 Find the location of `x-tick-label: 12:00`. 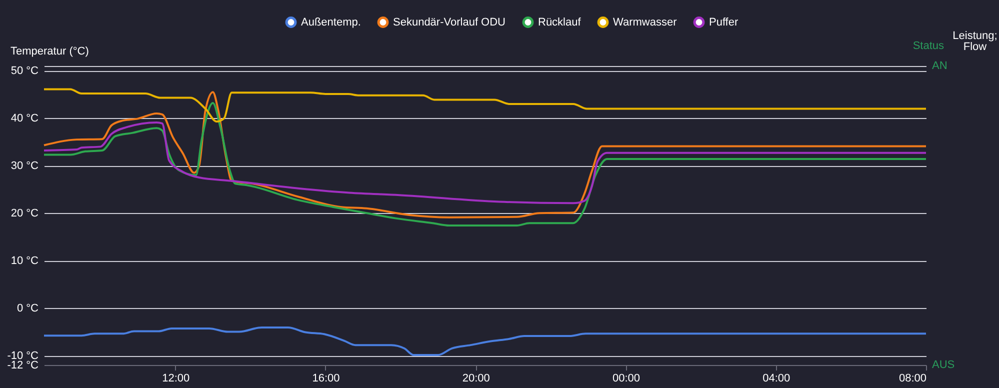

x-tick-label: 12:00 is located at coordinates (176, 378).